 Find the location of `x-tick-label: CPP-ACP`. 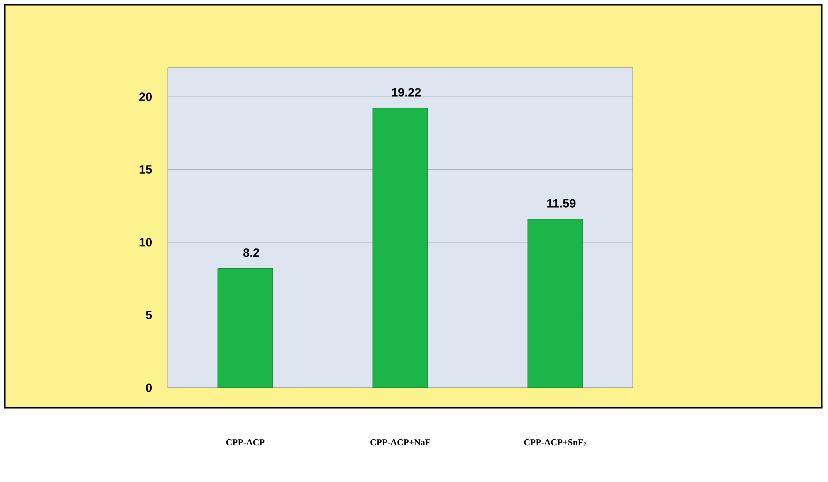

x-tick-label: CPP-ACP is located at coordinates (245, 443).